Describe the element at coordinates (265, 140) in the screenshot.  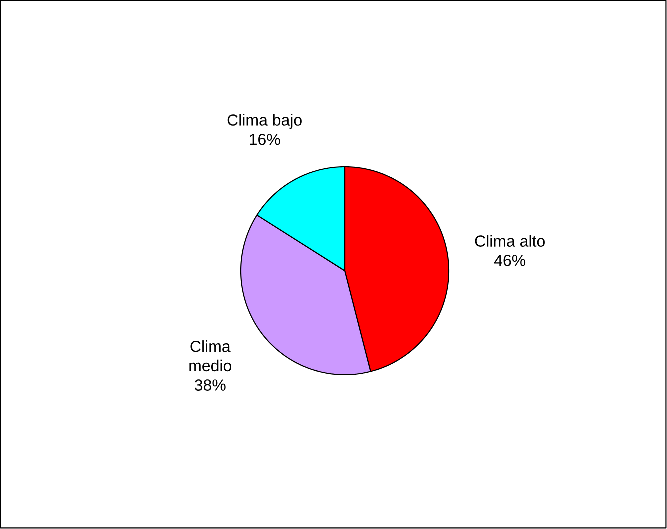
I see `data-label: 16%` at that location.